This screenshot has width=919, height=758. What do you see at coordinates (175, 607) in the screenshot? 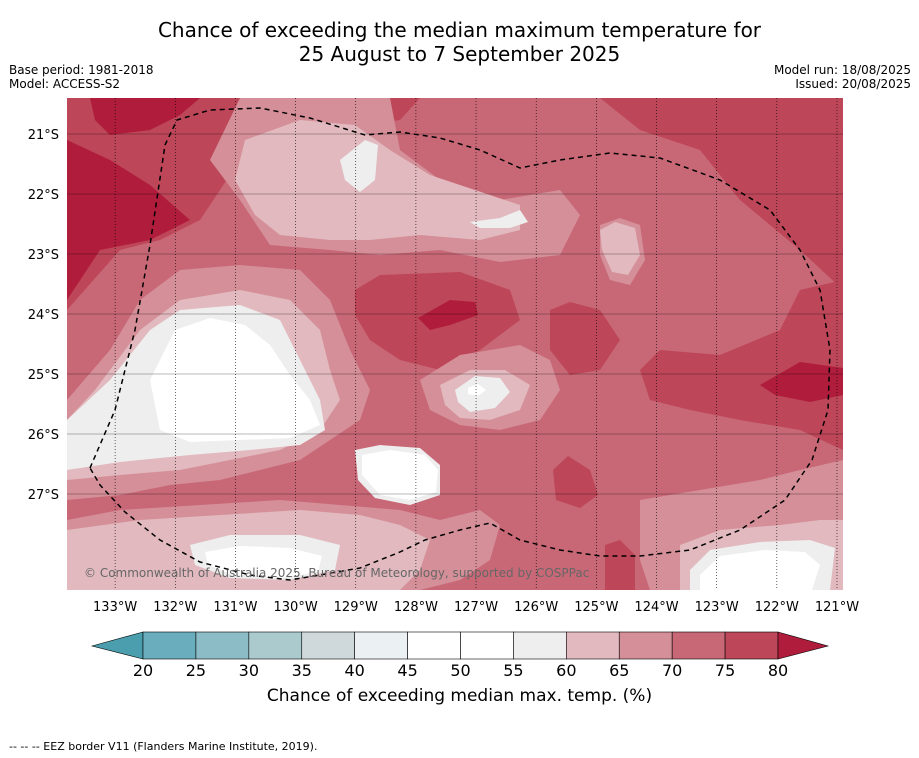
I see `longitude-label: 132°W` at bounding box center [175, 607].